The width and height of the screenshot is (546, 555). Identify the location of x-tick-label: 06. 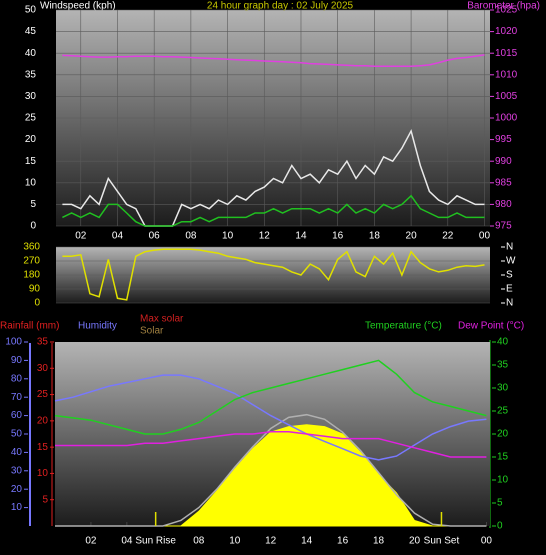
(155, 236).